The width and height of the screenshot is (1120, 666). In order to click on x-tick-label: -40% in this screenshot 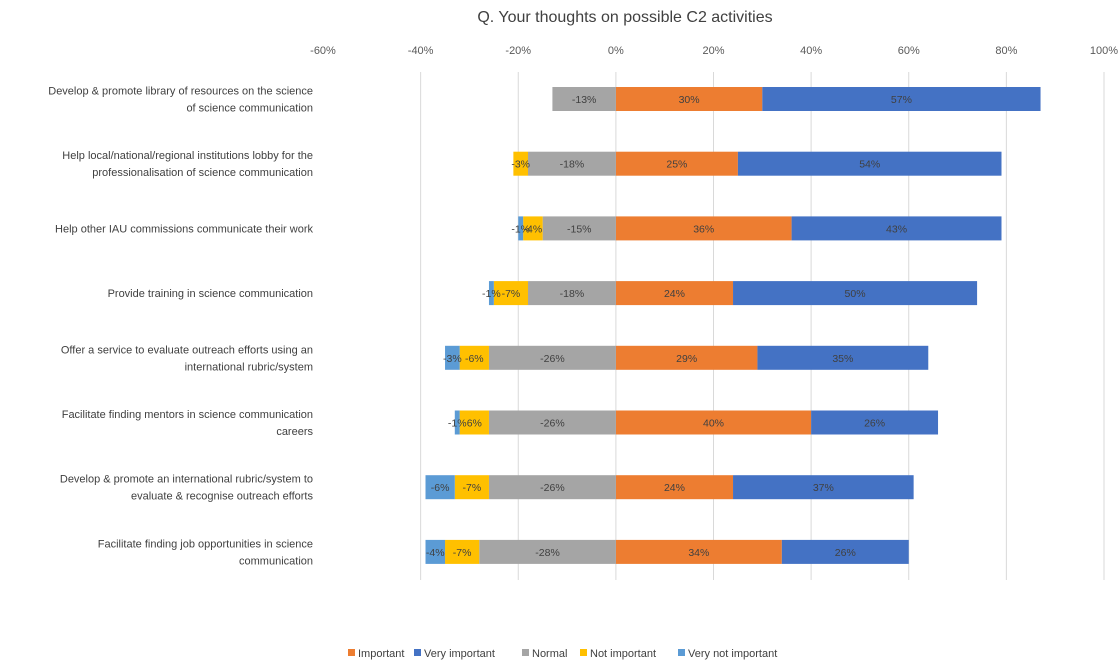, I will do `click(421, 51)`.